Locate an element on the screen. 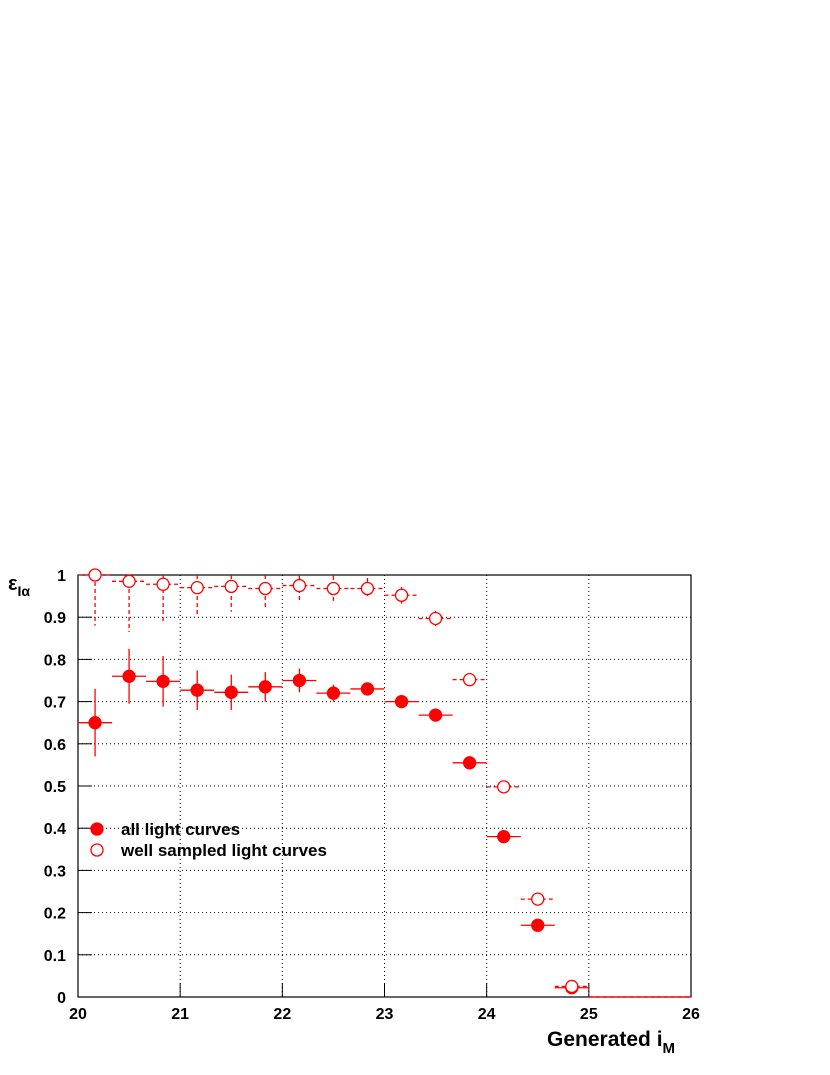 The width and height of the screenshot is (830, 1075). x-tick-label: 21 is located at coordinates (180, 1014).